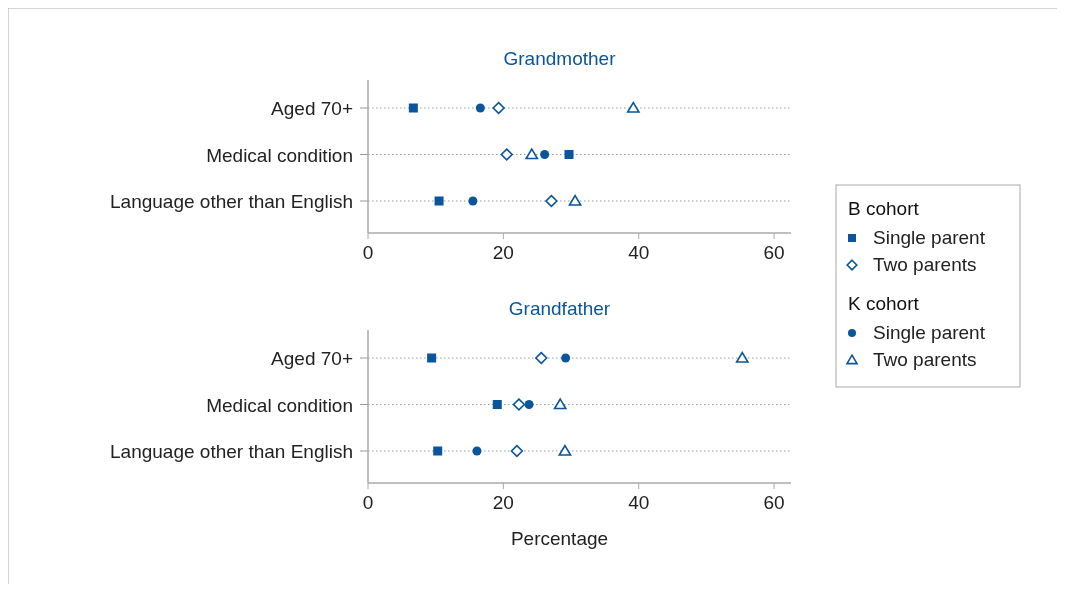 Image resolution: width=1065 pixels, height=592 pixels. I want to click on text: B cohort, so click(883, 208).